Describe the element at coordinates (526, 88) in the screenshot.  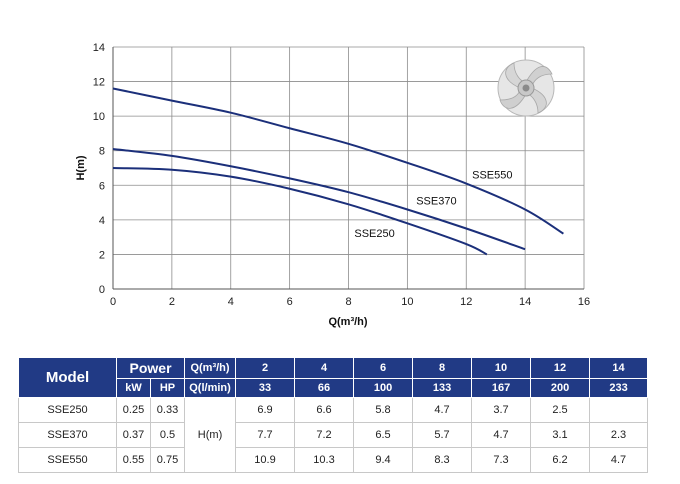
I see `impeller-icon` at that location.